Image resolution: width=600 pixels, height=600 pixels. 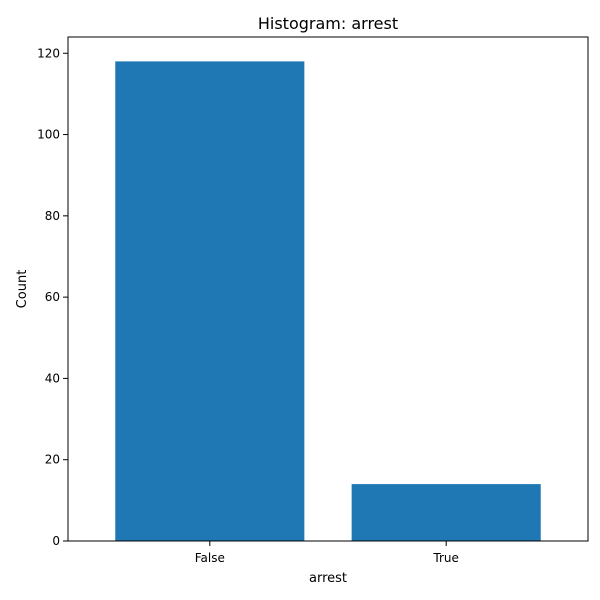 I want to click on x-axis-ticks: False True, so click(x=327, y=553).